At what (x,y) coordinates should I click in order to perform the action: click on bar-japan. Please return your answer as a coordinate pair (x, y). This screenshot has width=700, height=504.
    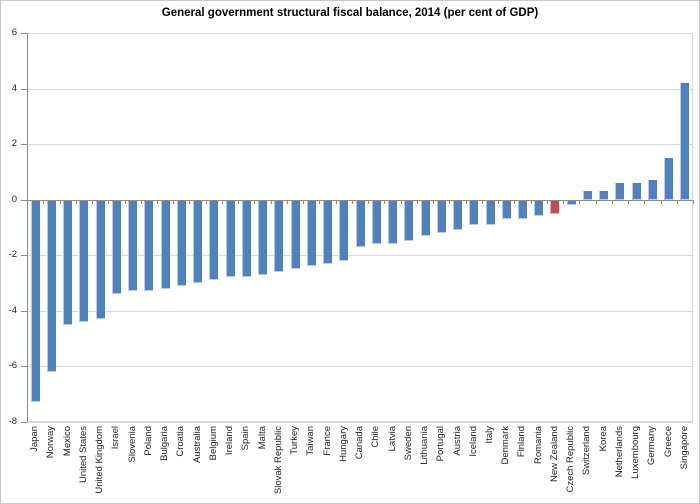
    Looking at the image, I should click on (35, 301).